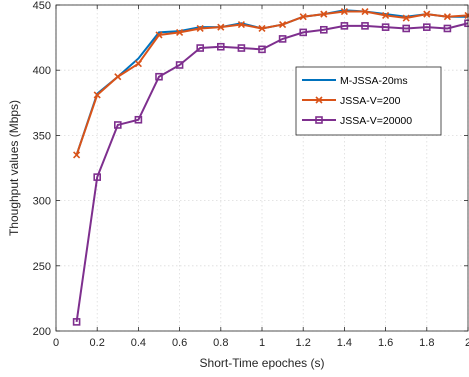 This screenshot has width=469, height=377. I want to click on legend-label: JSSA-V=200, so click(370, 101).